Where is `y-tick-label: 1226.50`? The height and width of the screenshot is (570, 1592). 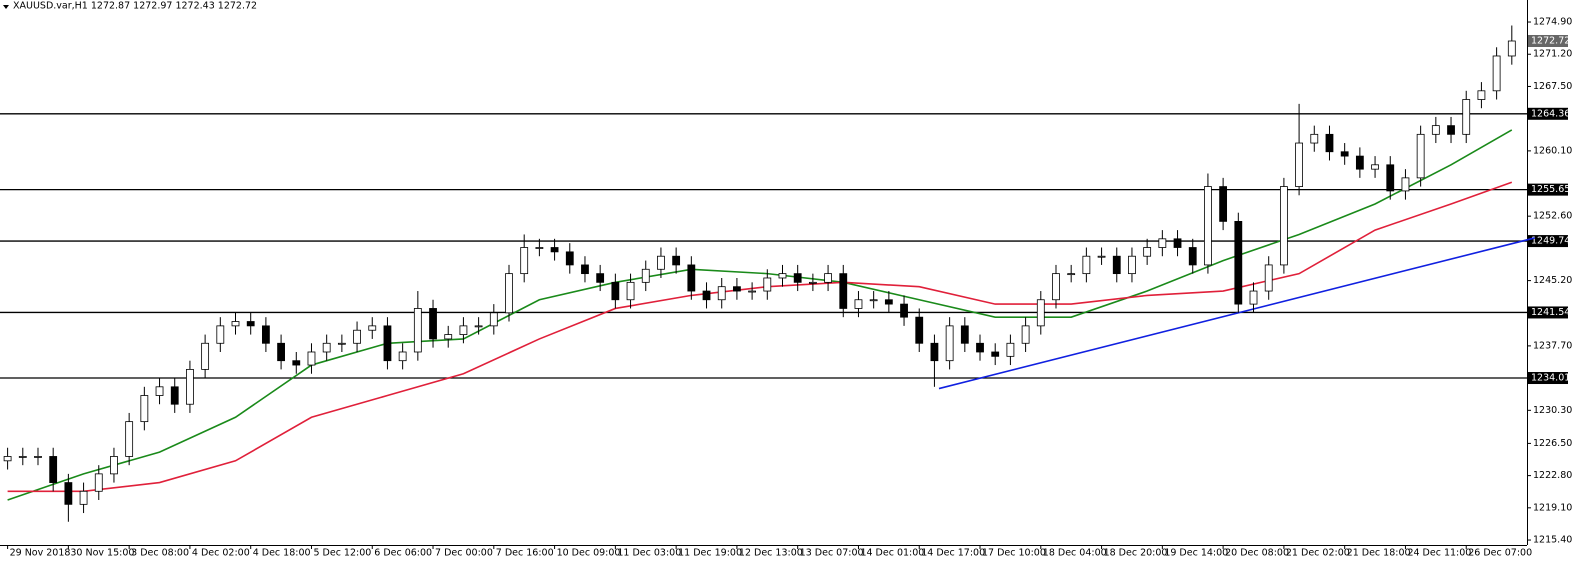 y-tick-label: 1226.50 is located at coordinates (1552, 443).